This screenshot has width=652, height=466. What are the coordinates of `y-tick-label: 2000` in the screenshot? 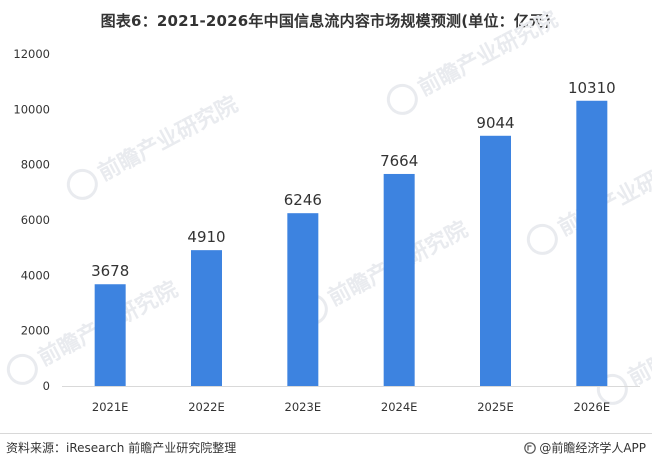 It's located at (35, 331).